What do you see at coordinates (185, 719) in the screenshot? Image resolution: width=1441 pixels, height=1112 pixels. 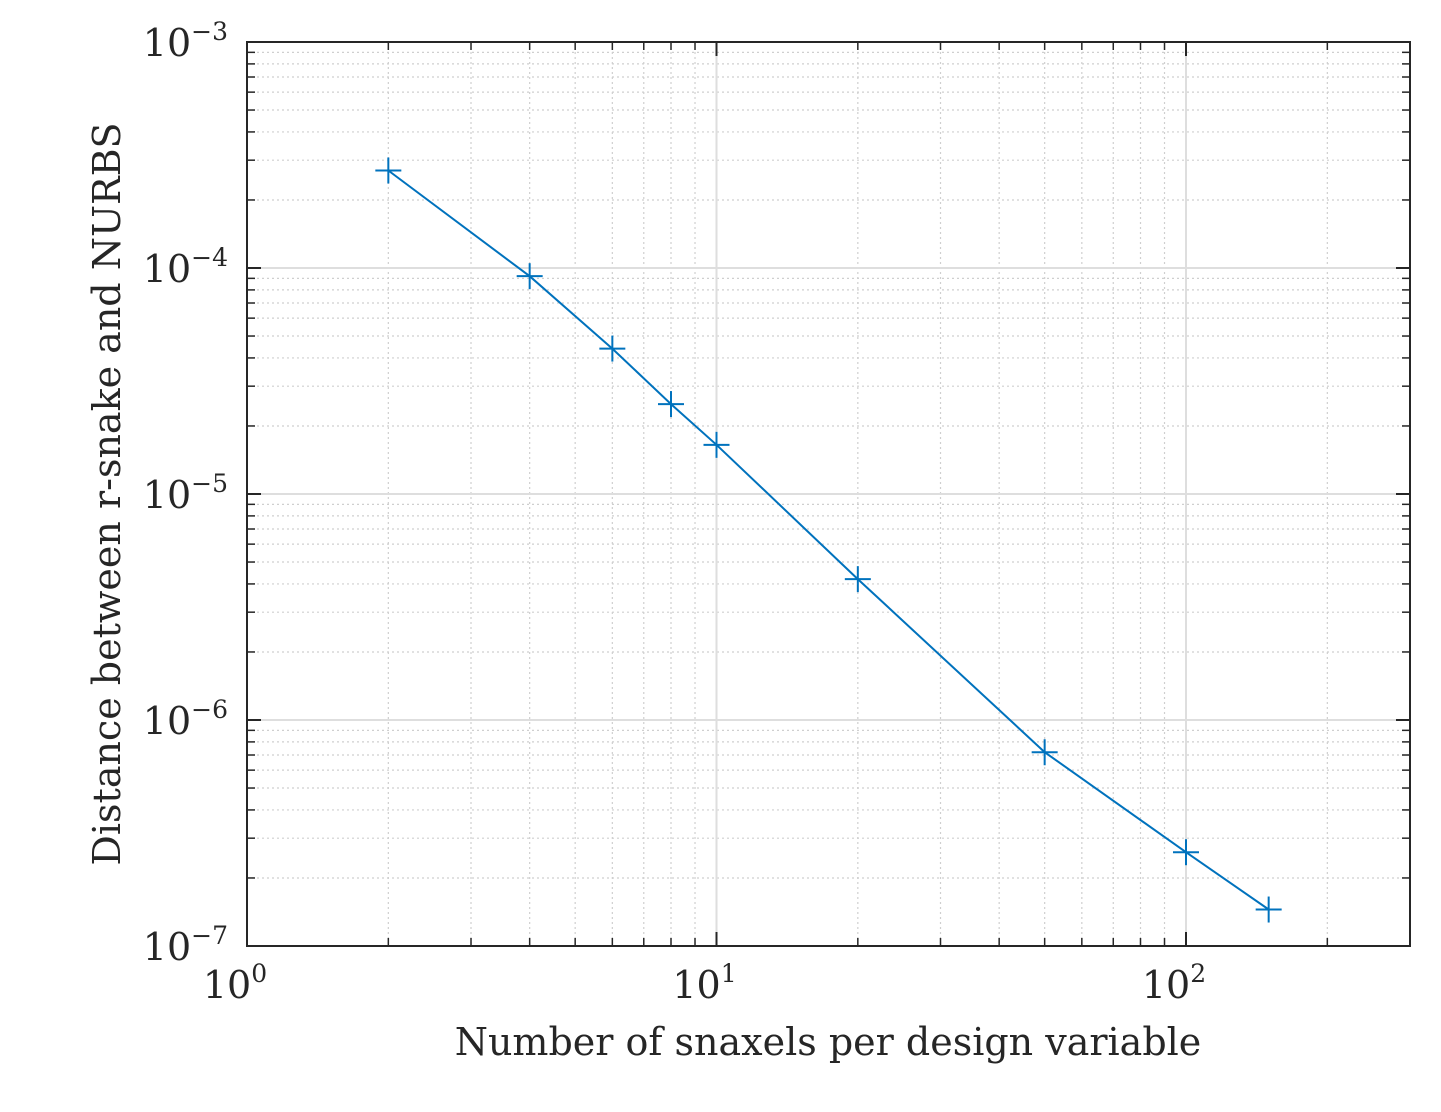 I see `y-tick-label: 10⁻⁶` at bounding box center [185, 719].